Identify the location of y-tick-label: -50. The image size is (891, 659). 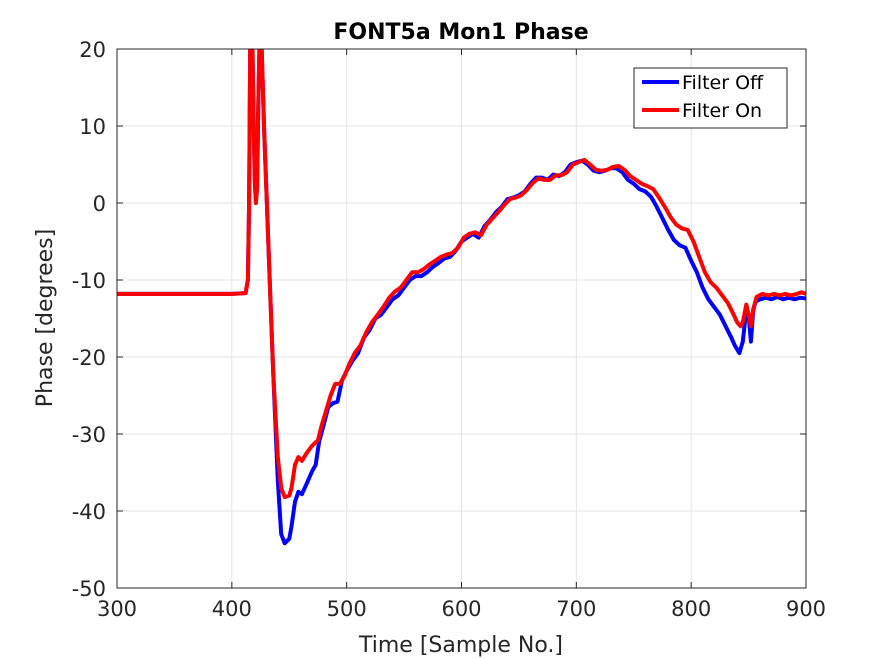
(89, 589).